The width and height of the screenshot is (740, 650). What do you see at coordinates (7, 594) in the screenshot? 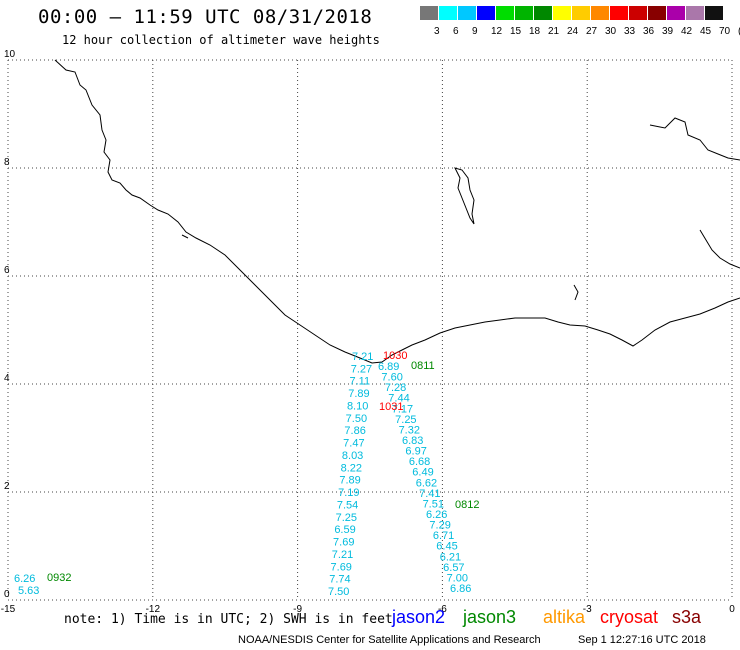
I see `y-tick-label: 0` at bounding box center [7, 594].